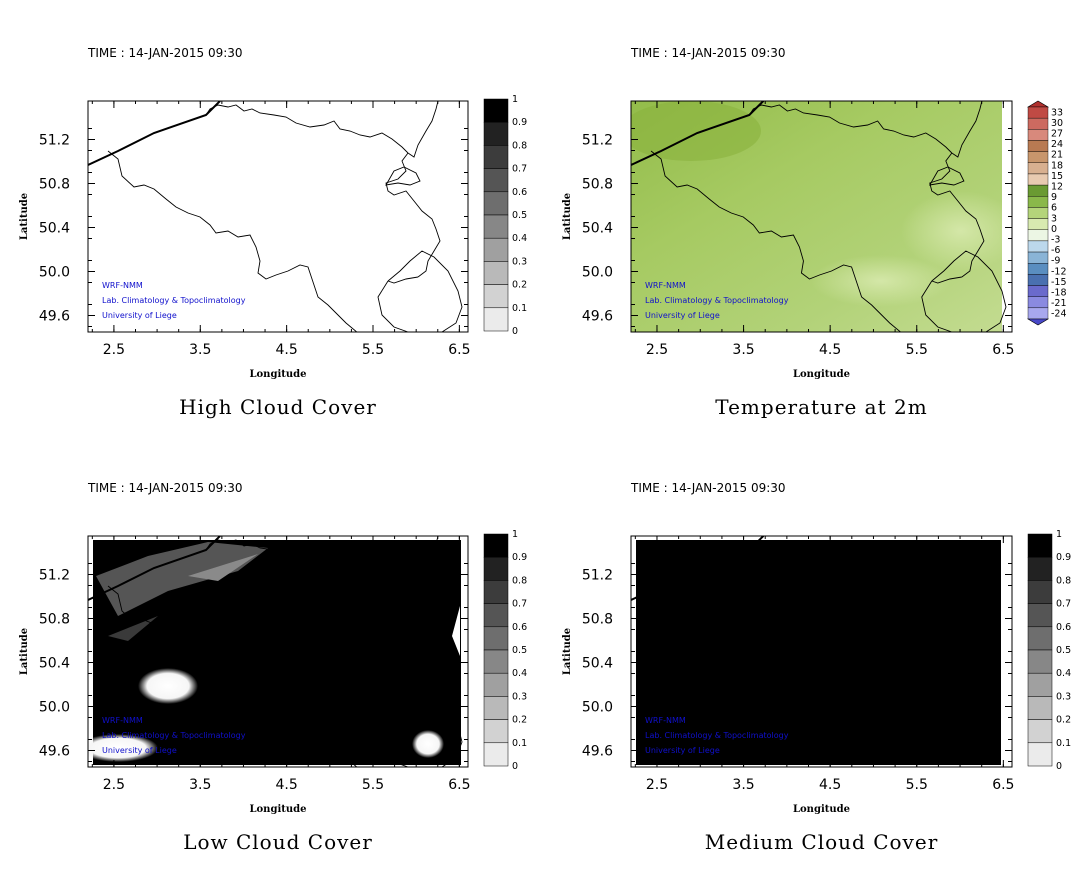 This screenshot has height=869, width=1087. What do you see at coordinates (1054, 208) in the screenshot?
I see `colorbar-label: 6` at bounding box center [1054, 208].